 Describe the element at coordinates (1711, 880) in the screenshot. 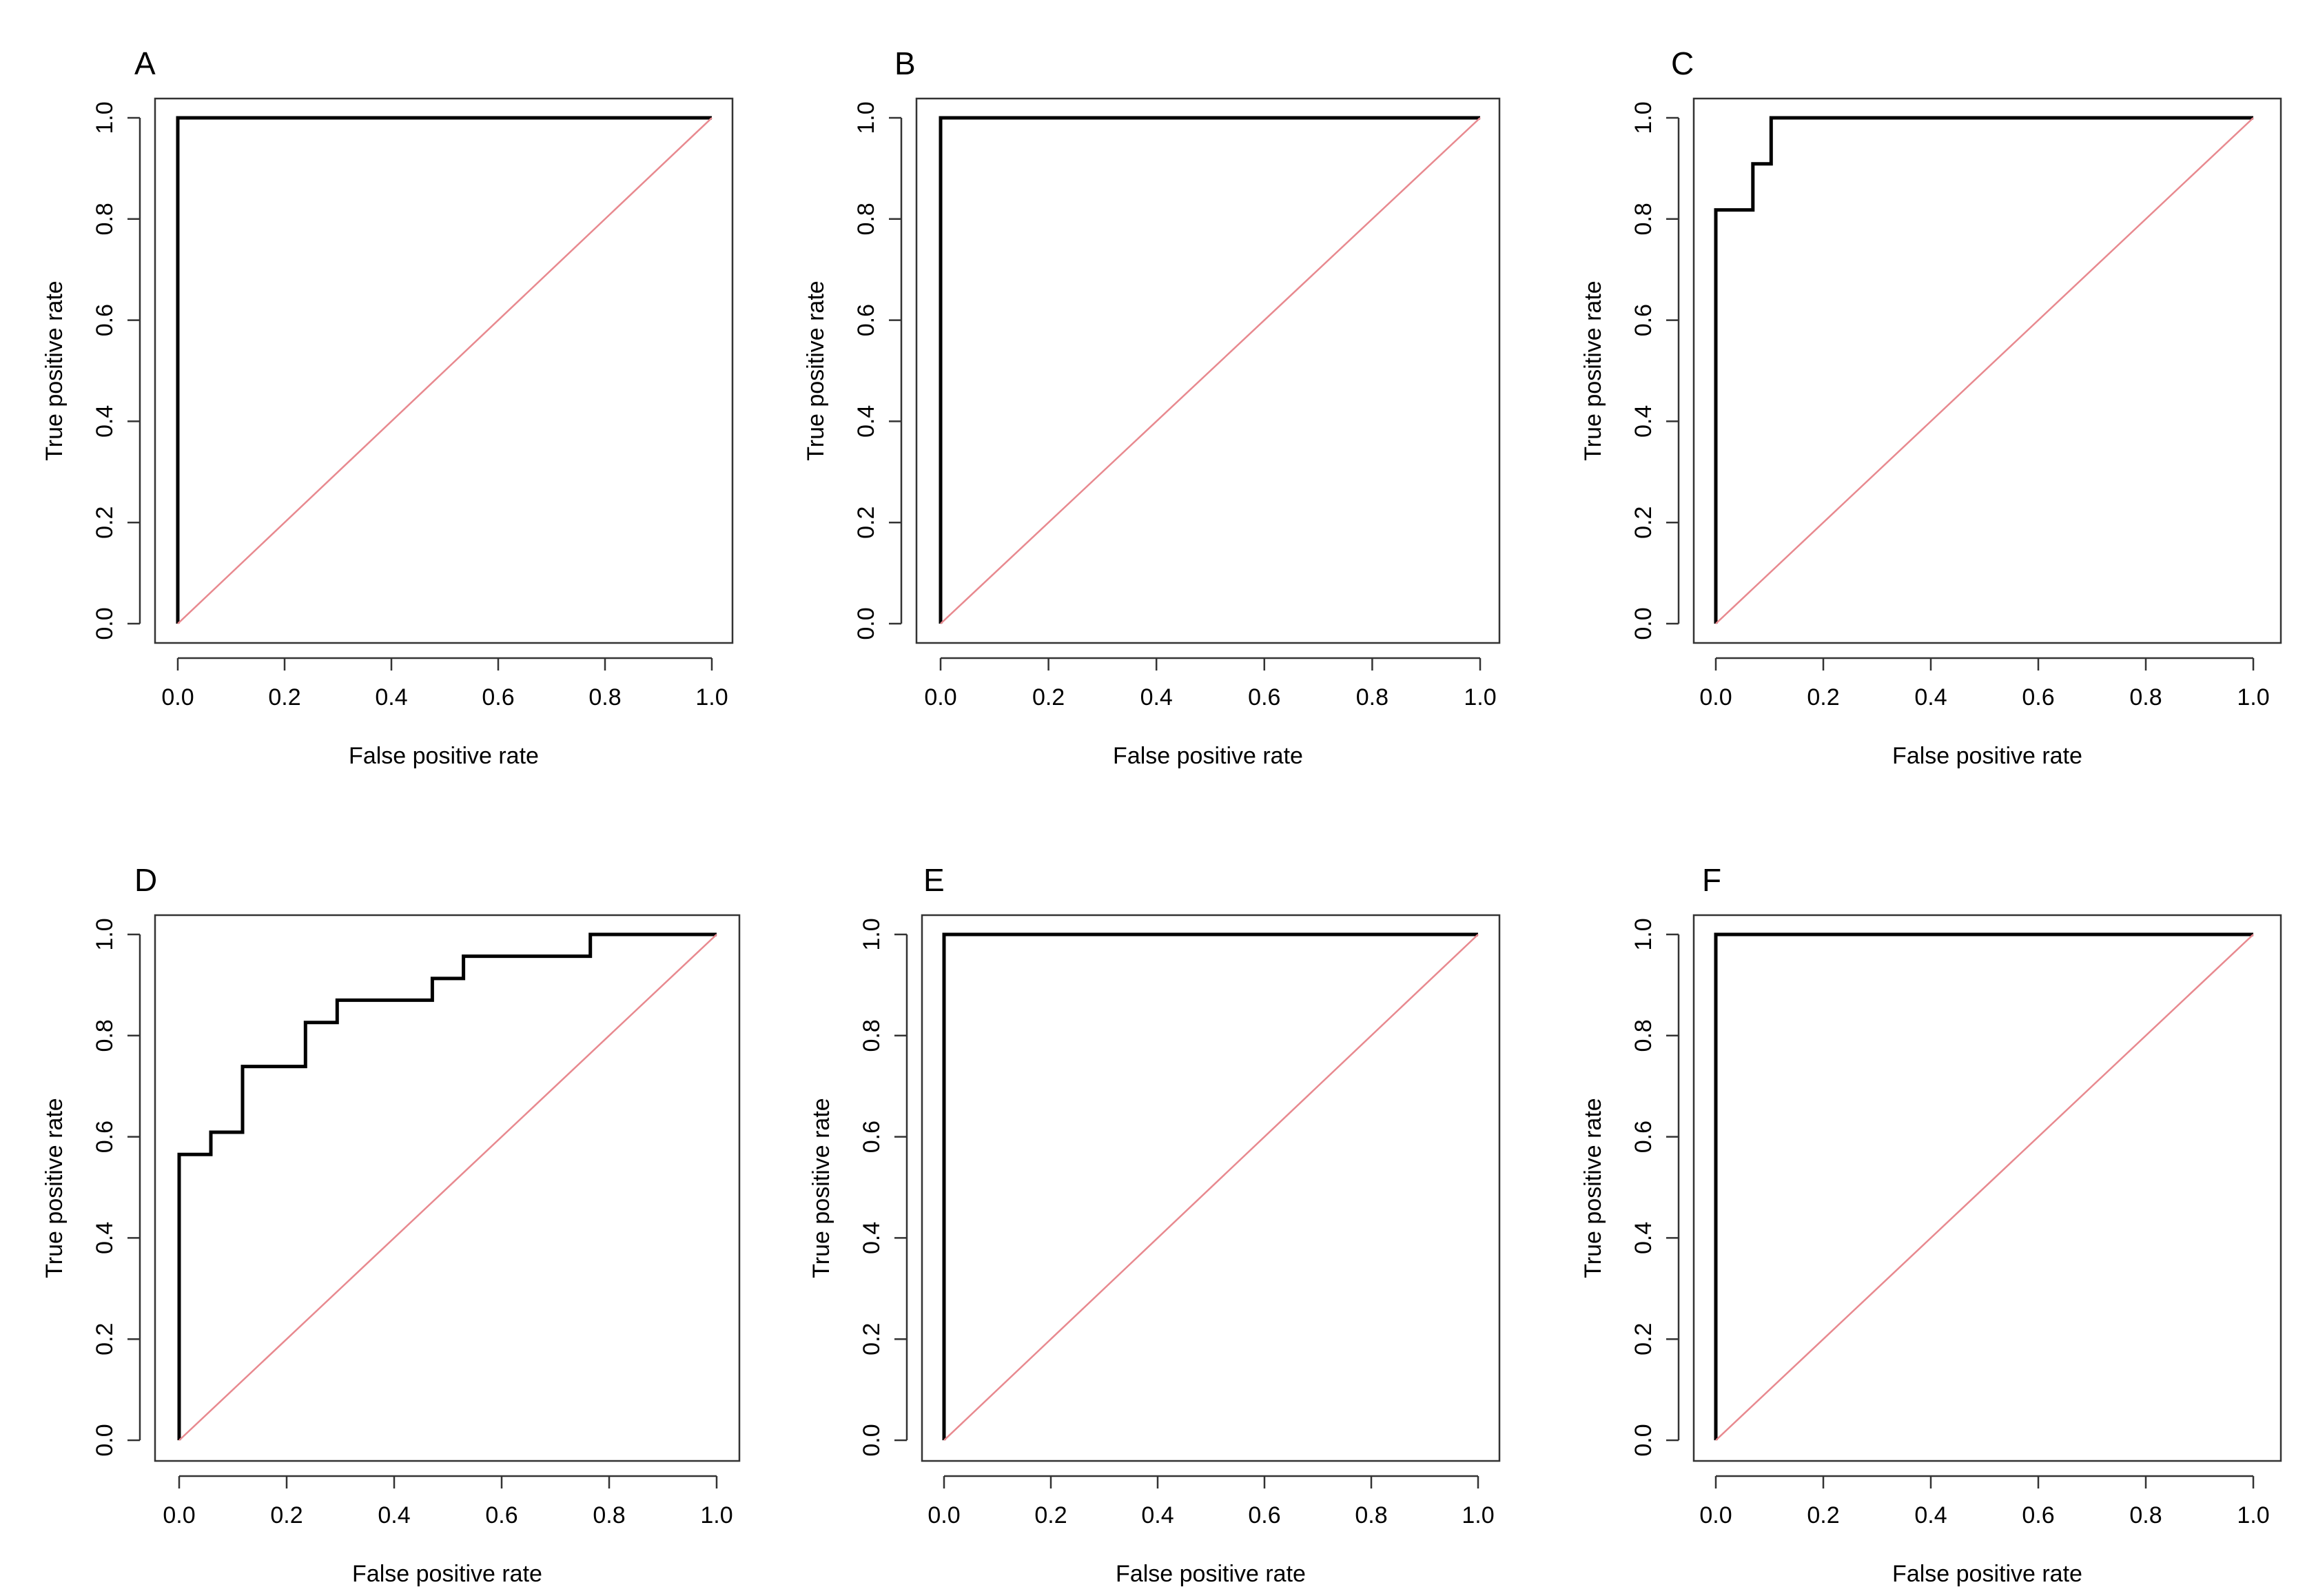

I see `panel-label: F` at that location.